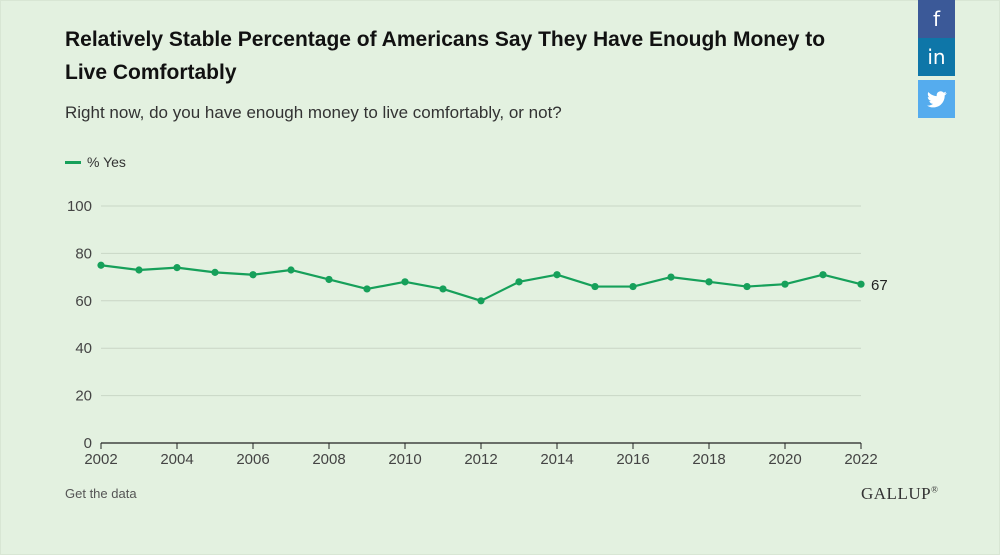 The image size is (1000, 555). I want to click on gallup-logo: GALLUP®, so click(899, 494).